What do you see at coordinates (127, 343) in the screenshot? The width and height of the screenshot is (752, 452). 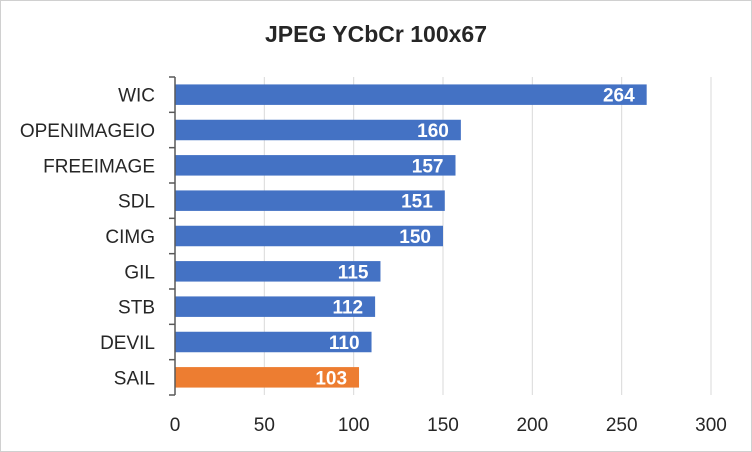 I see `category-label: DEVIL` at bounding box center [127, 343].